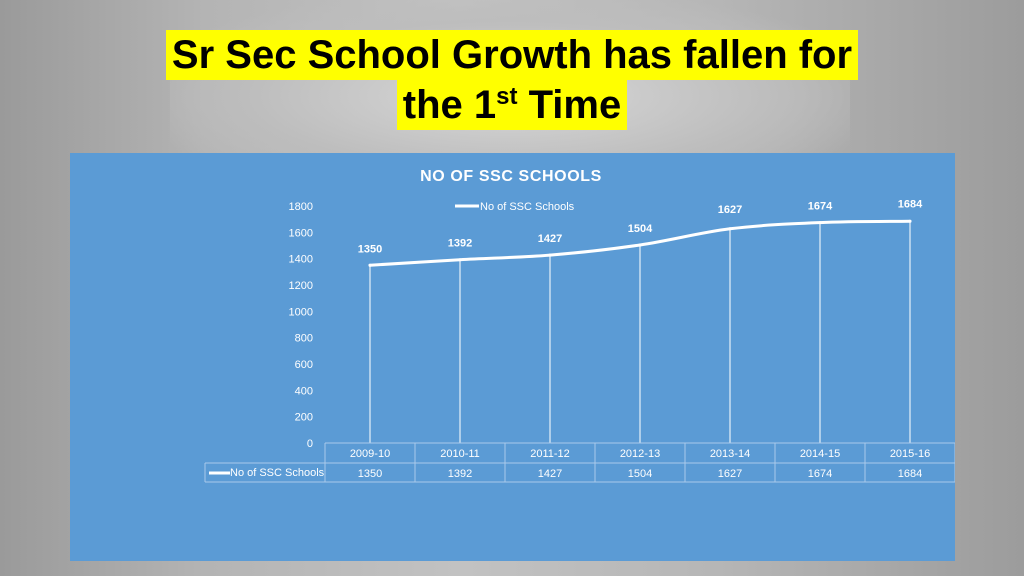 The image size is (1024, 576). What do you see at coordinates (910, 454) in the screenshot?
I see `x-category-label: 2015-16` at bounding box center [910, 454].